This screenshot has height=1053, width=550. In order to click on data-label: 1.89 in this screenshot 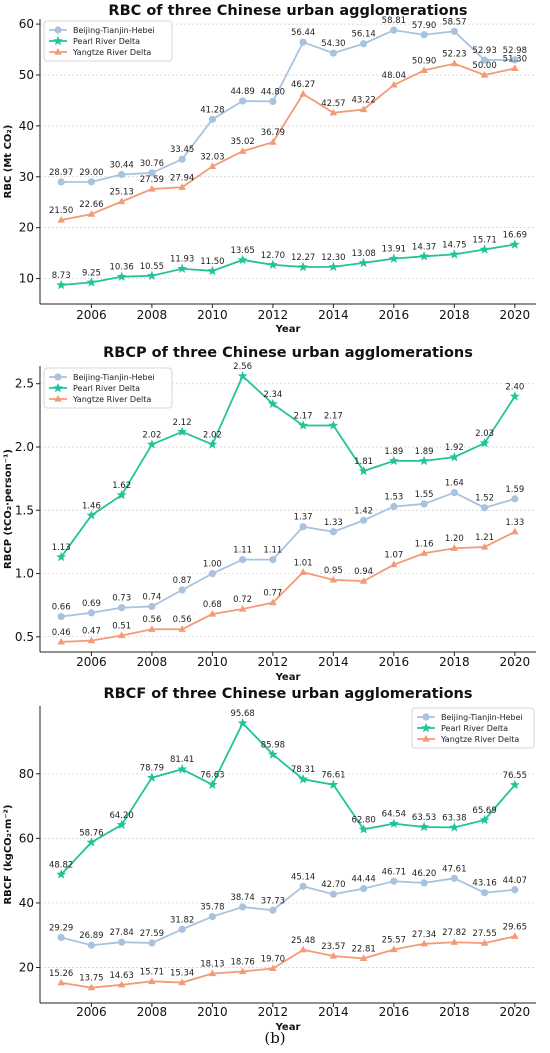, I will do `click(393, 452)`.